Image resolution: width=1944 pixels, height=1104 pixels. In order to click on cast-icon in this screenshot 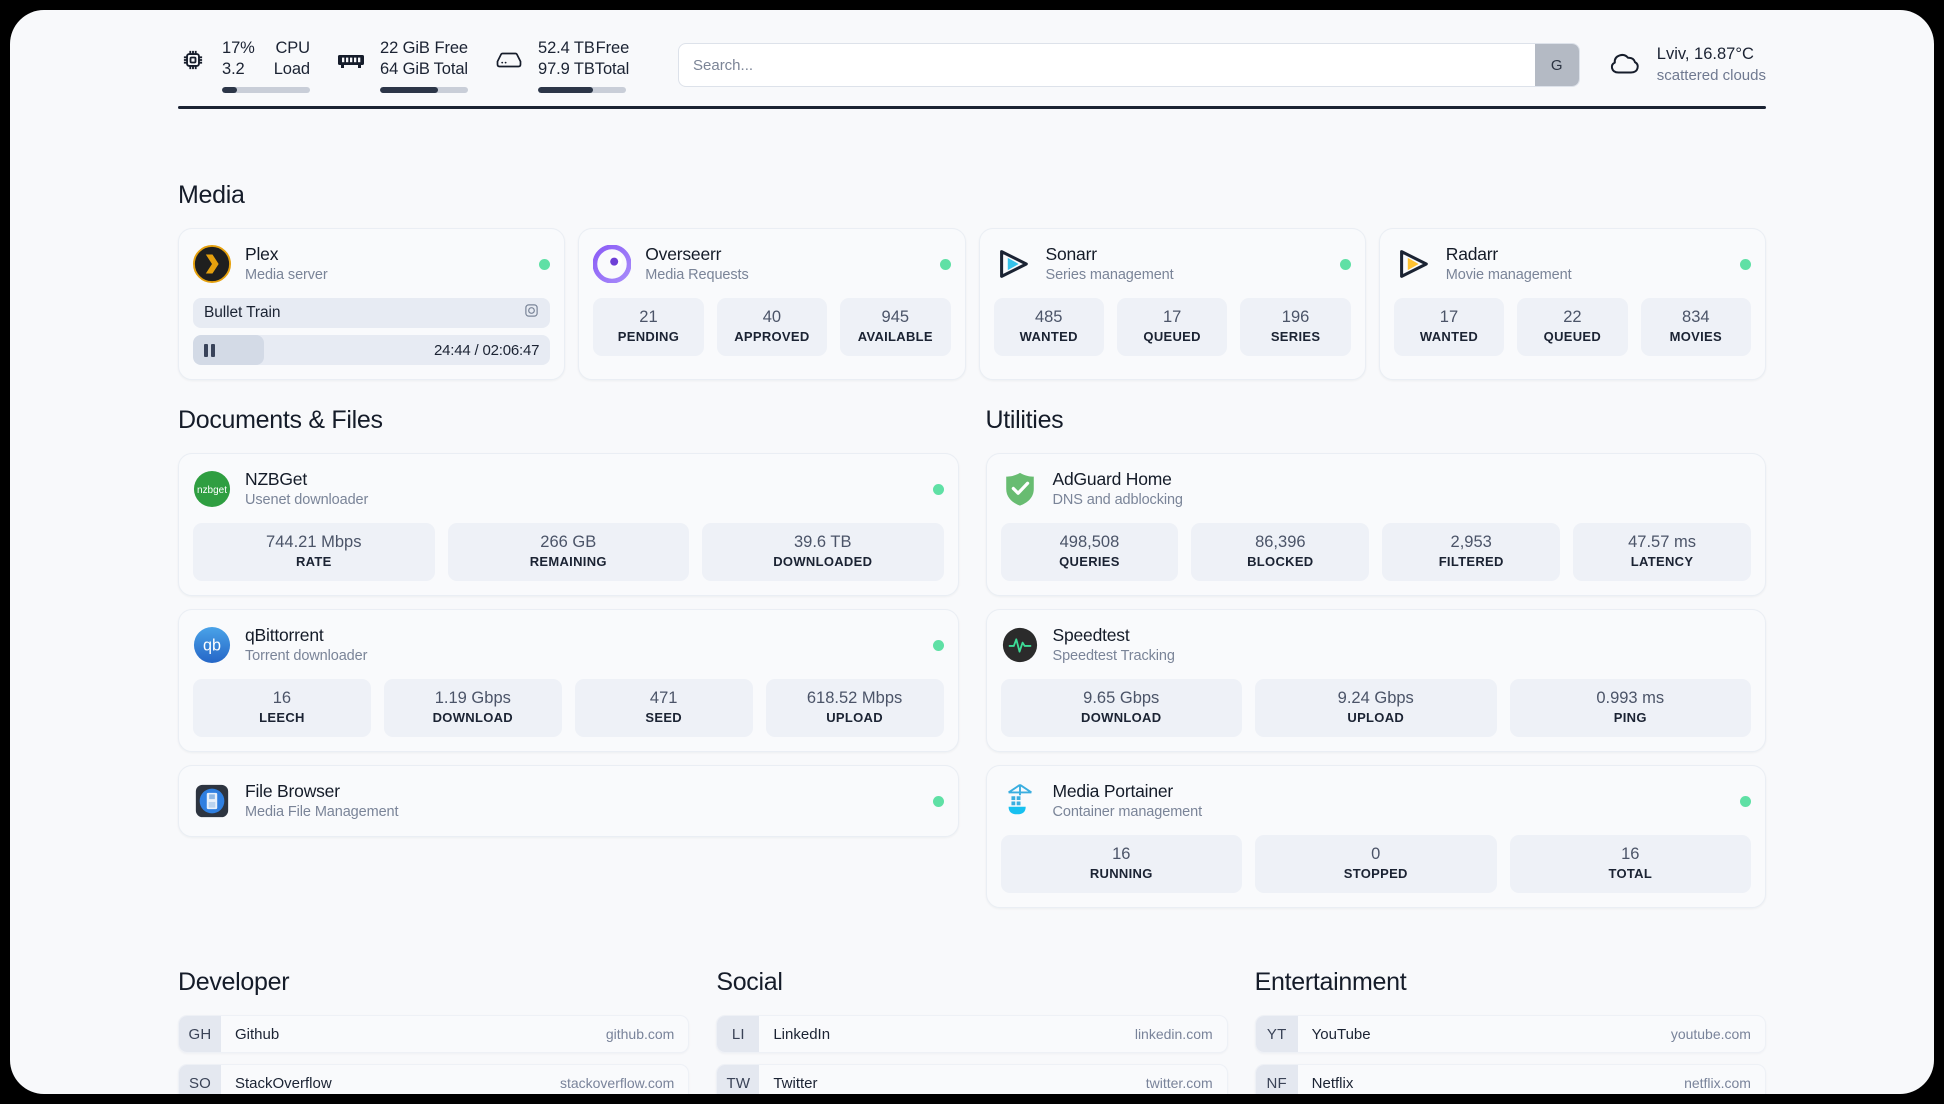, I will do `click(531, 313)`.